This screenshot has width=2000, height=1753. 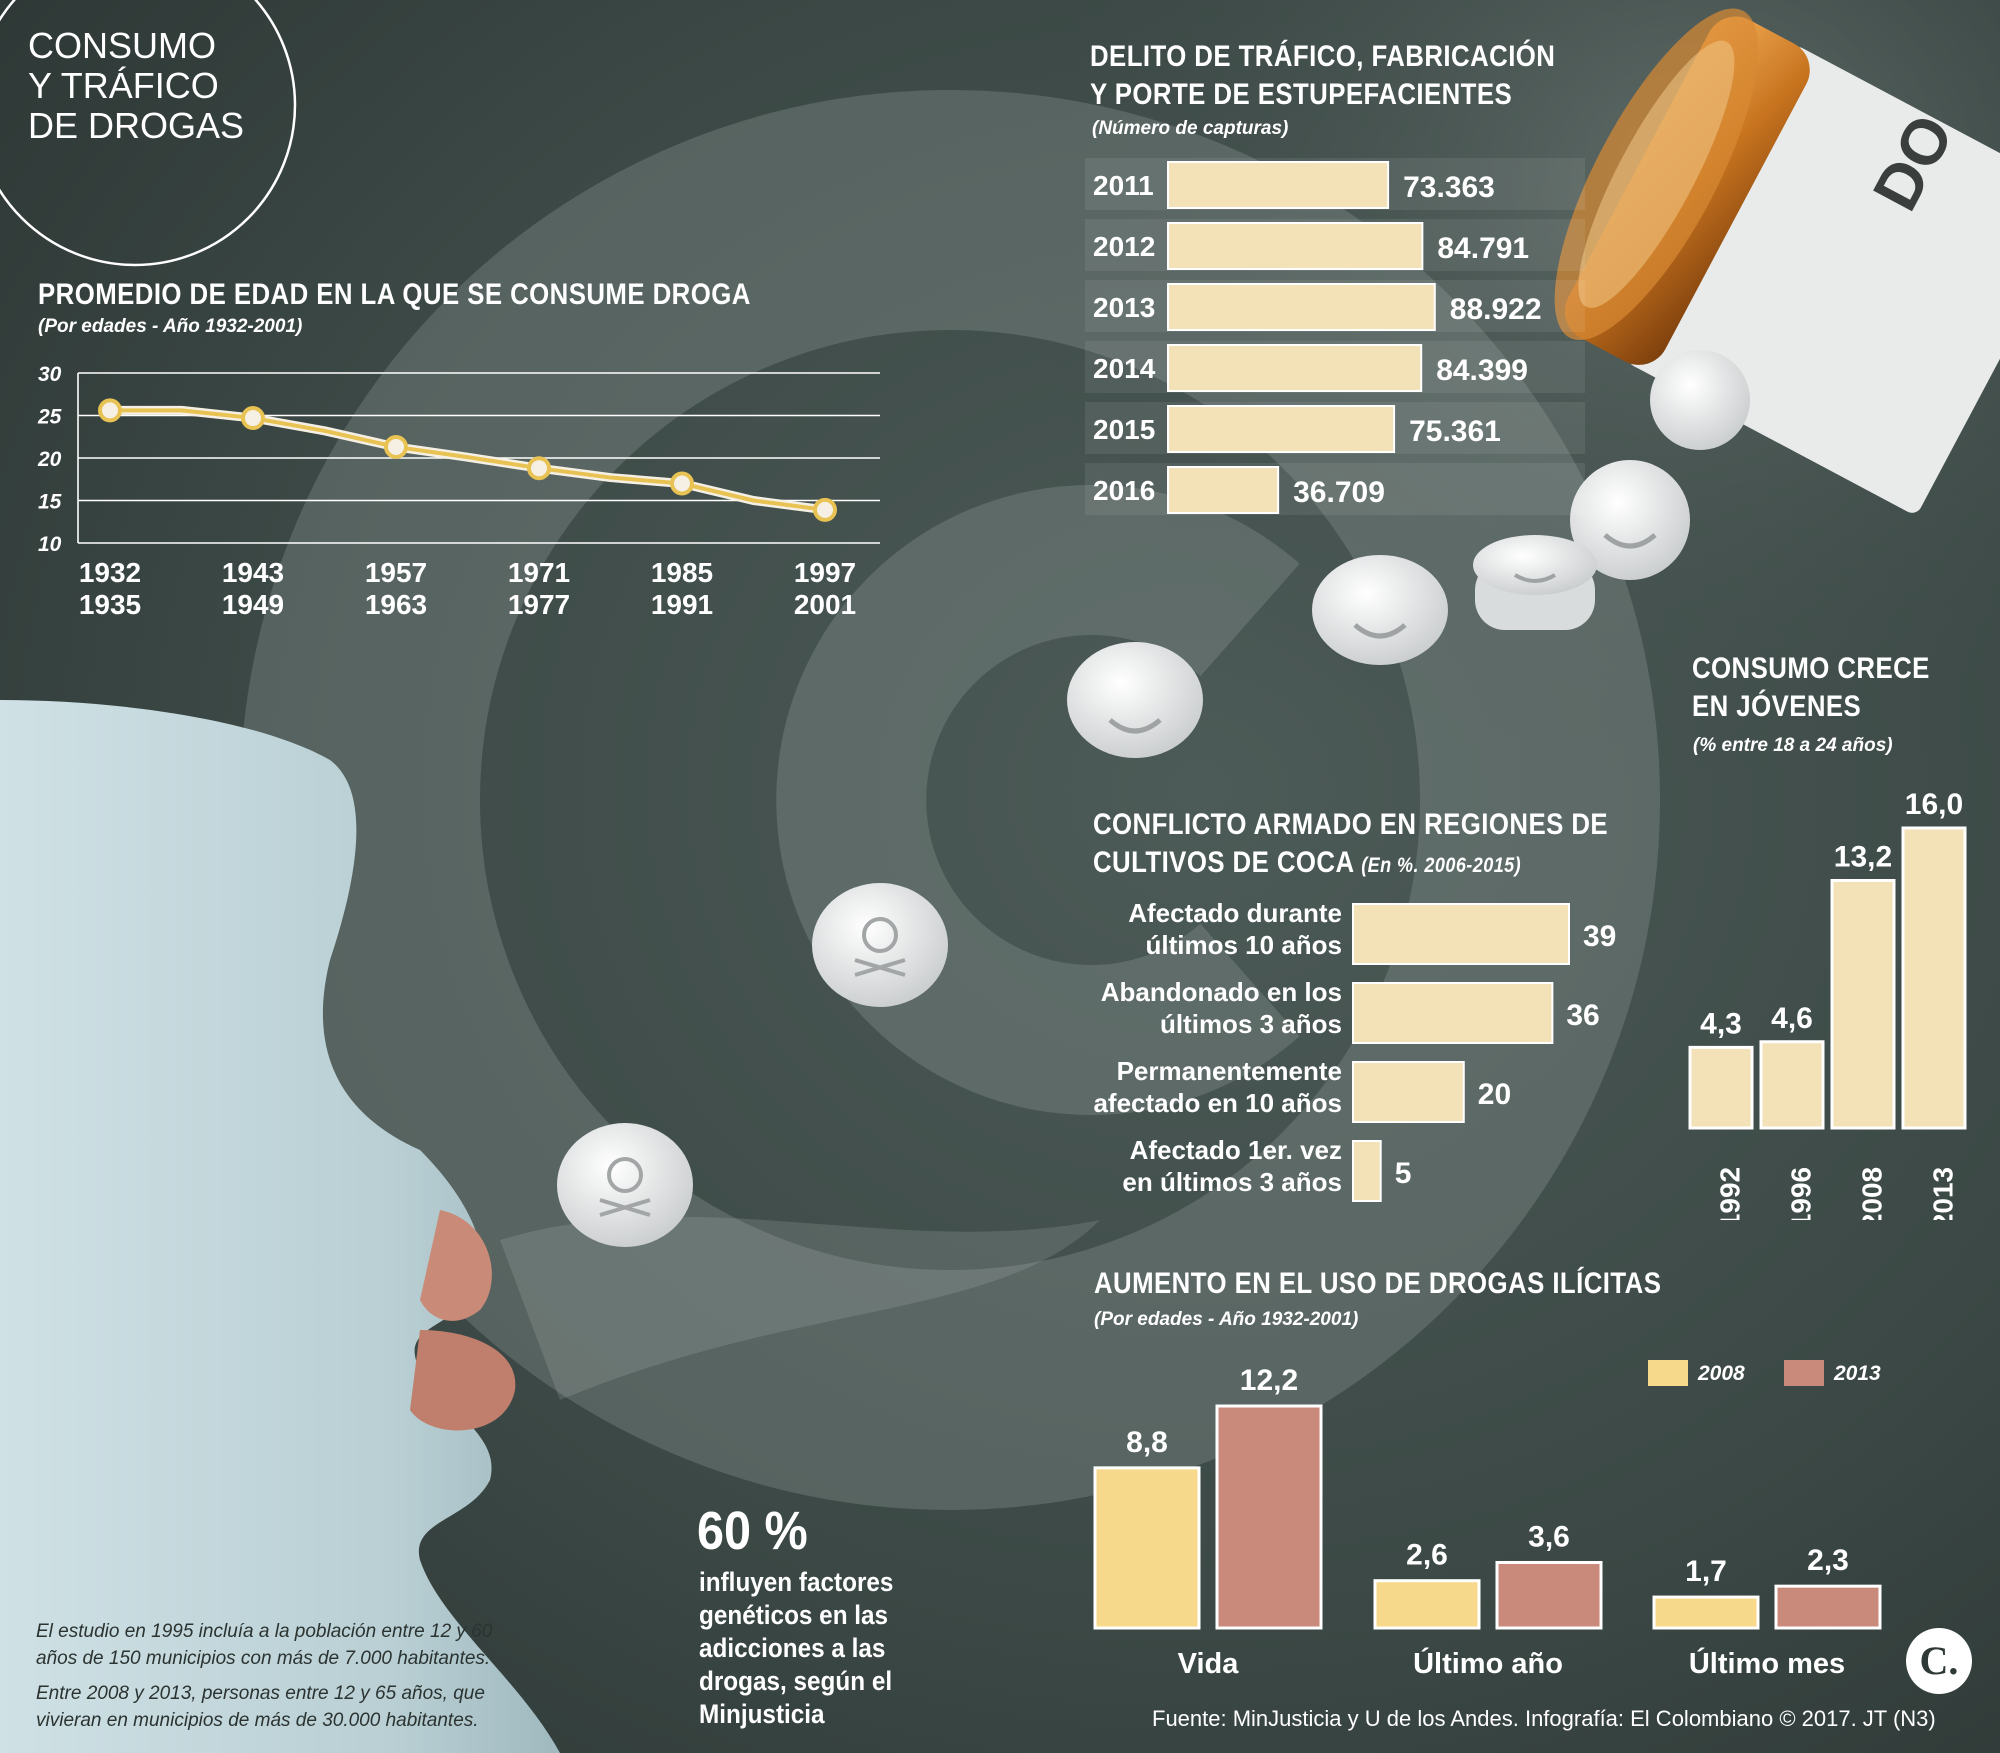 What do you see at coordinates (123, 85) in the screenshot?
I see `page-title-line: Y TRÁFICO` at bounding box center [123, 85].